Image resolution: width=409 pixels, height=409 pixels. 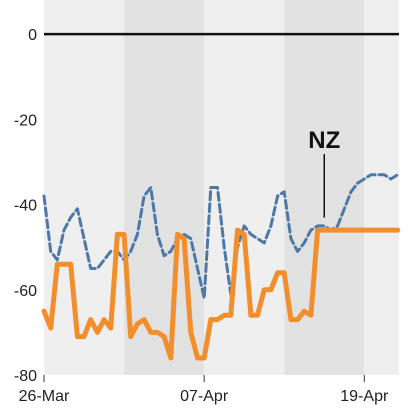 What do you see at coordinates (25, 291) in the screenshot?
I see `y-tick-label: -60` at bounding box center [25, 291].